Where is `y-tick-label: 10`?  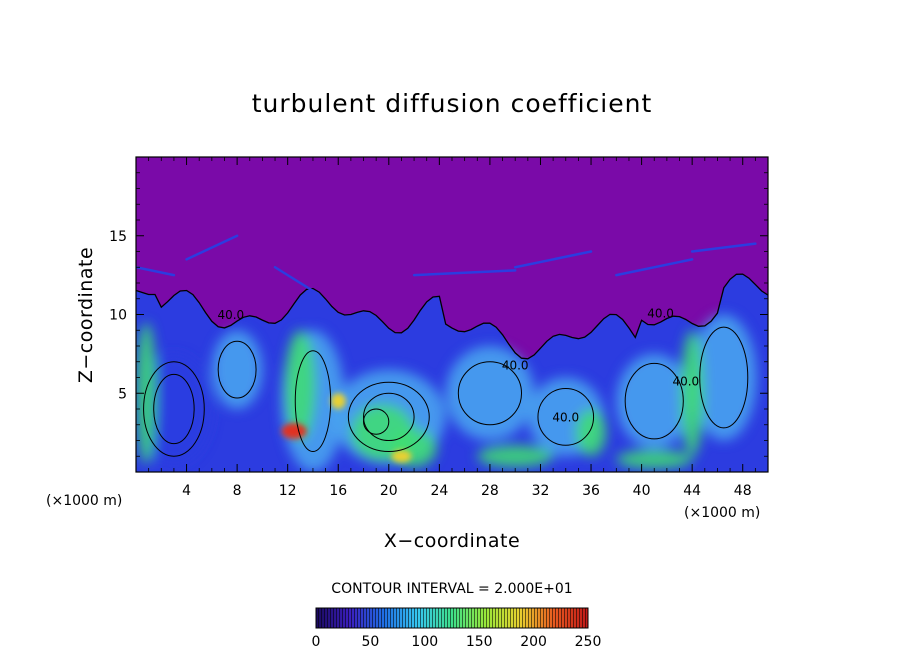
y-tick-label: 10 is located at coordinates (118, 316).